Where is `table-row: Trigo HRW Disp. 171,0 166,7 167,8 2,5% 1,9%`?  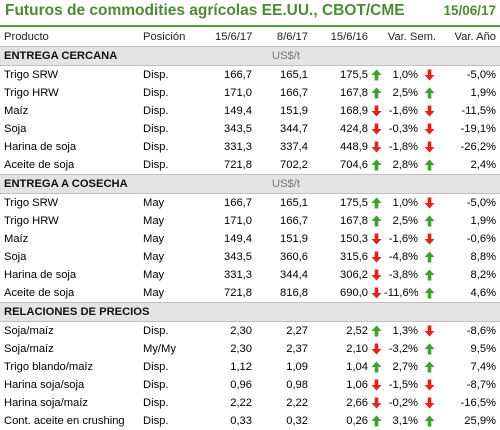
table-row: Trigo HRW Disp. 171,0 166,7 167,8 2,5% 1,9% is located at coordinates (250, 93).